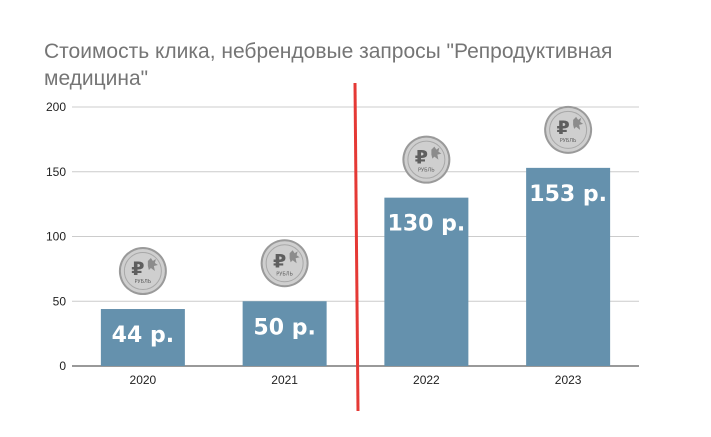 The image size is (711, 437). What do you see at coordinates (568, 194) in the screenshot?
I see `bar-data-label: 153 р.` at bounding box center [568, 194].